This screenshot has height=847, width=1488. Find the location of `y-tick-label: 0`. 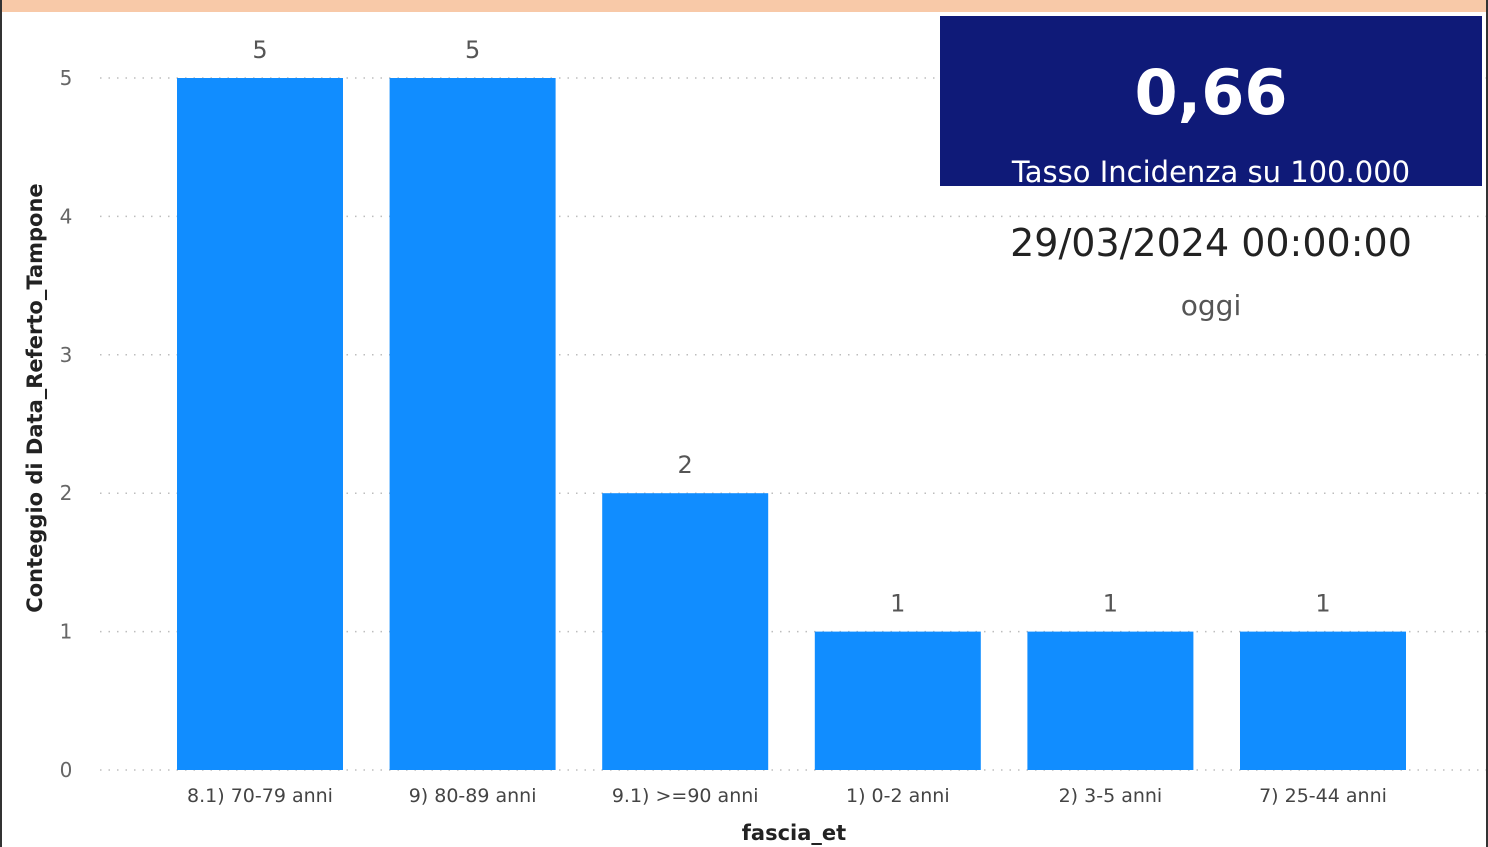

y-tick-label: 0 is located at coordinates (66, 770).